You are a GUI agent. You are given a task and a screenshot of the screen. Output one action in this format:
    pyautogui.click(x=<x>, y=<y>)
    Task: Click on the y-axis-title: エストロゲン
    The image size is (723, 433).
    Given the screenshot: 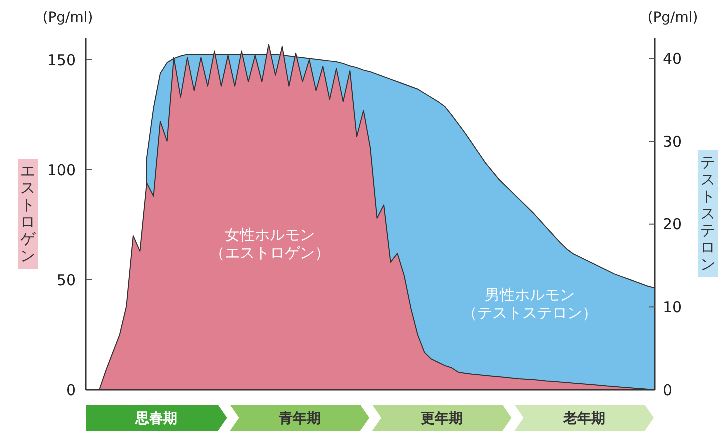 What is the action you would take?
    pyautogui.click(x=28, y=213)
    